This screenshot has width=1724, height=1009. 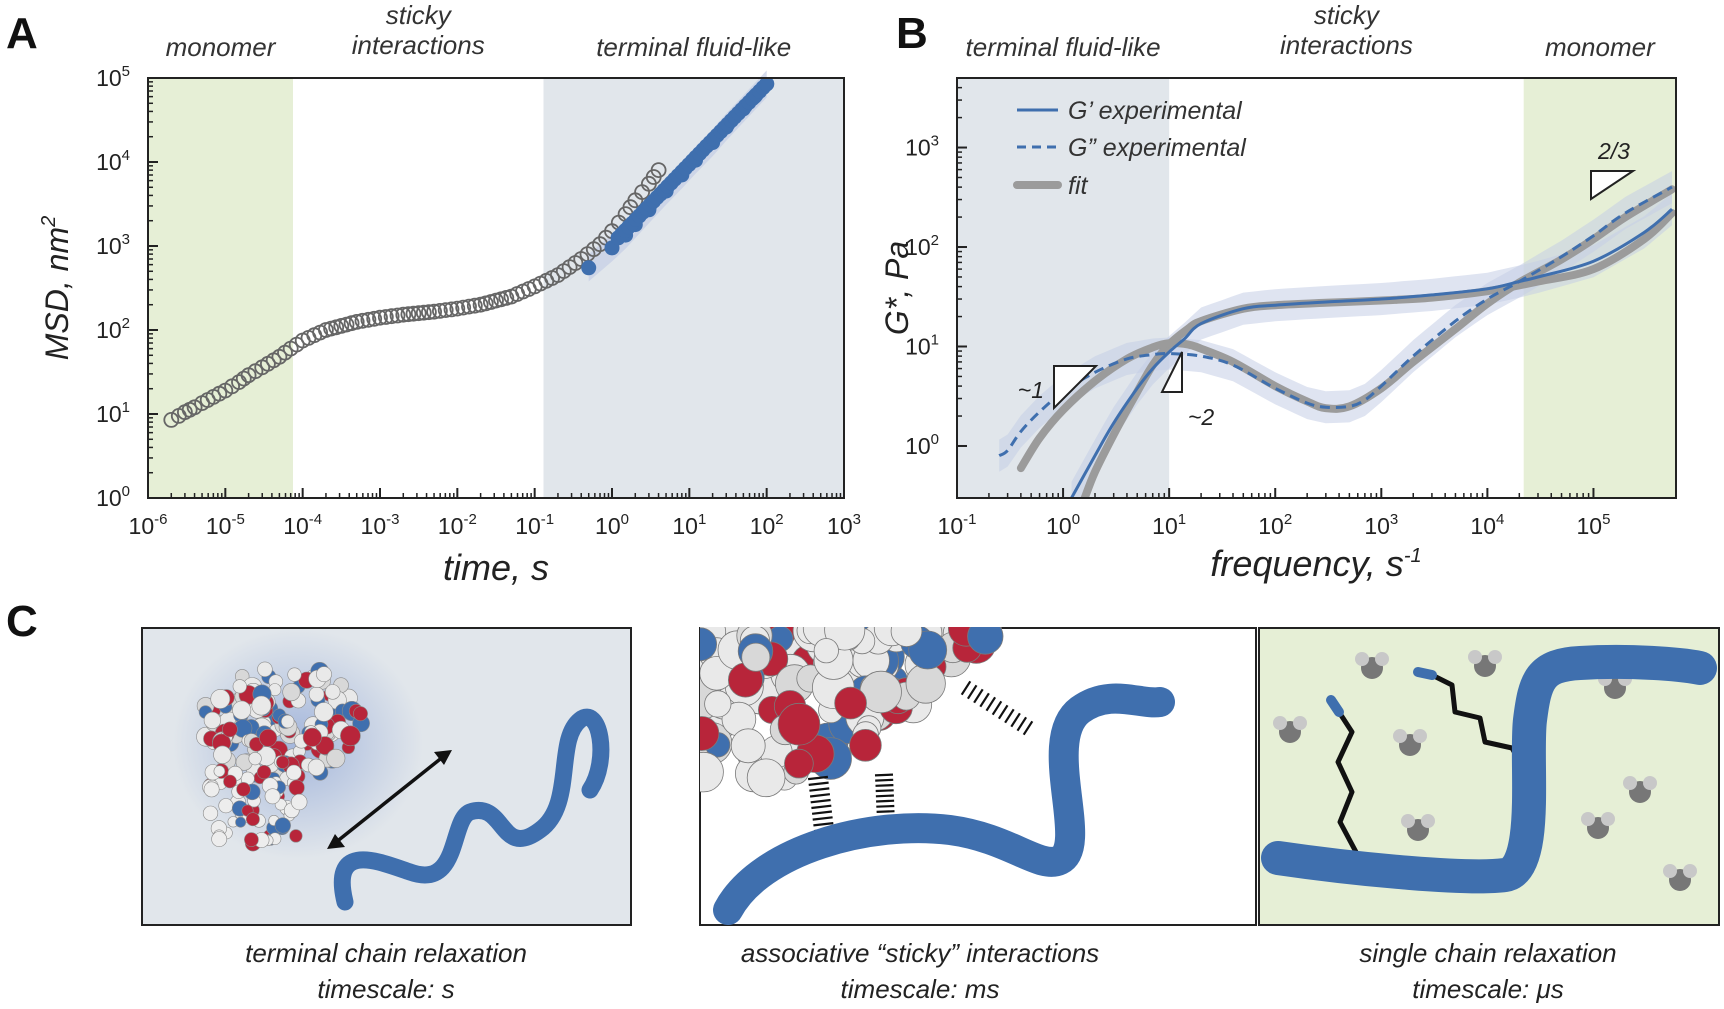 I want to click on panel-b-ytick-exp-2: 2, so click(x=935, y=240).